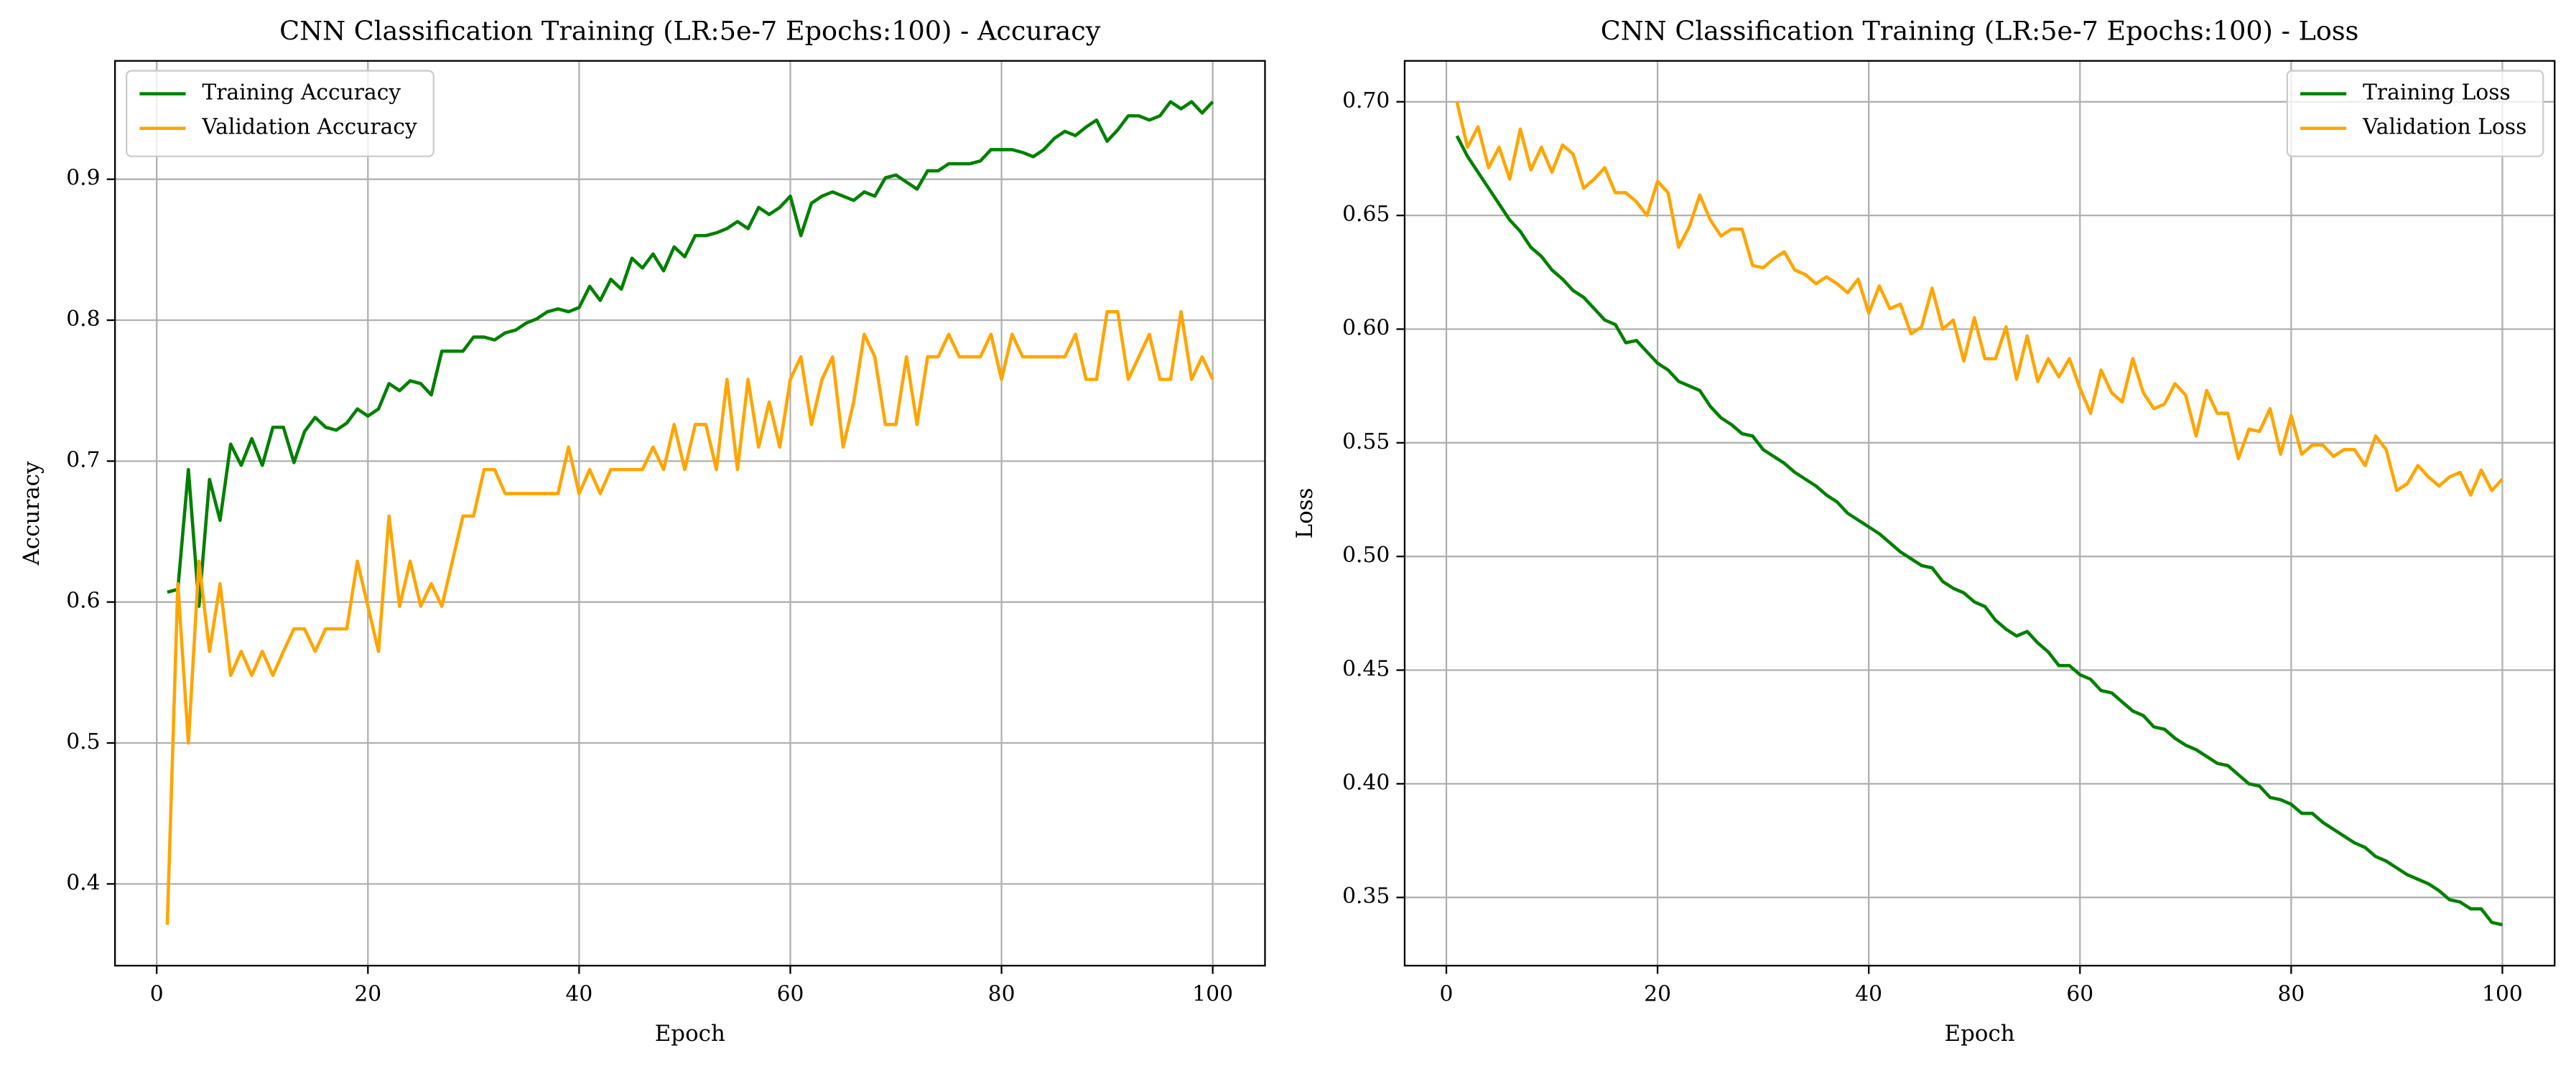 This screenshot has width=2576, height=1066. Describe the element at coordinates (1366, 214) in the screenshot. I see `y-tick-label: 0.65` at that location.